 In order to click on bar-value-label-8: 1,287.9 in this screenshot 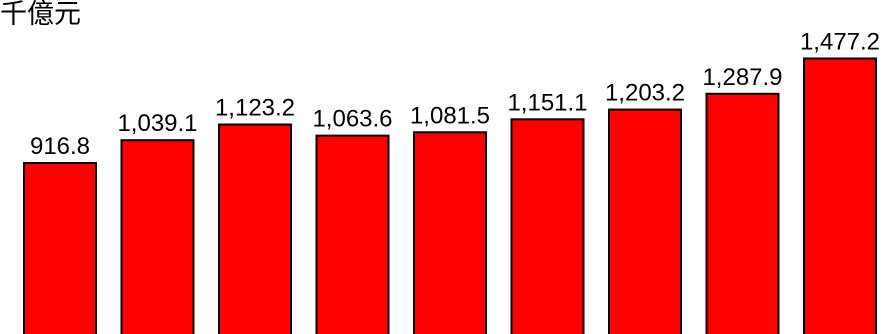, I will do `click(742, 77)`.